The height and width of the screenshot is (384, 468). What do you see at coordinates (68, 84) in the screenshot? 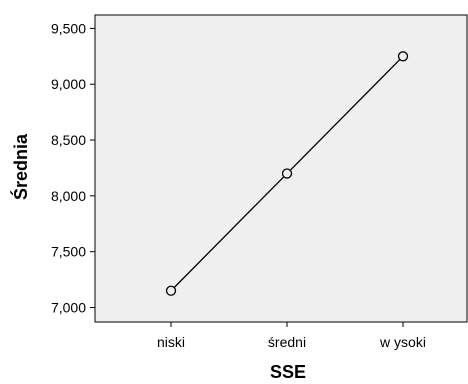
I see `y-tick-label: 9,000` at bounding box center [68, 84].